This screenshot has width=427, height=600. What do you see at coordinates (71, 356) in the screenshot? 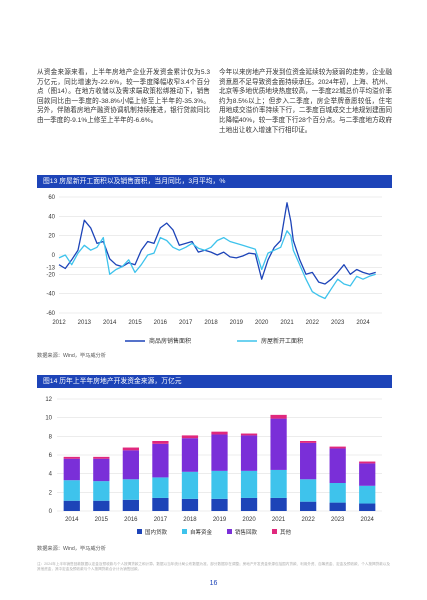
I see `chart1-source: 数据来源：Wind，毕马威分析` at bounding box center [71, 356].